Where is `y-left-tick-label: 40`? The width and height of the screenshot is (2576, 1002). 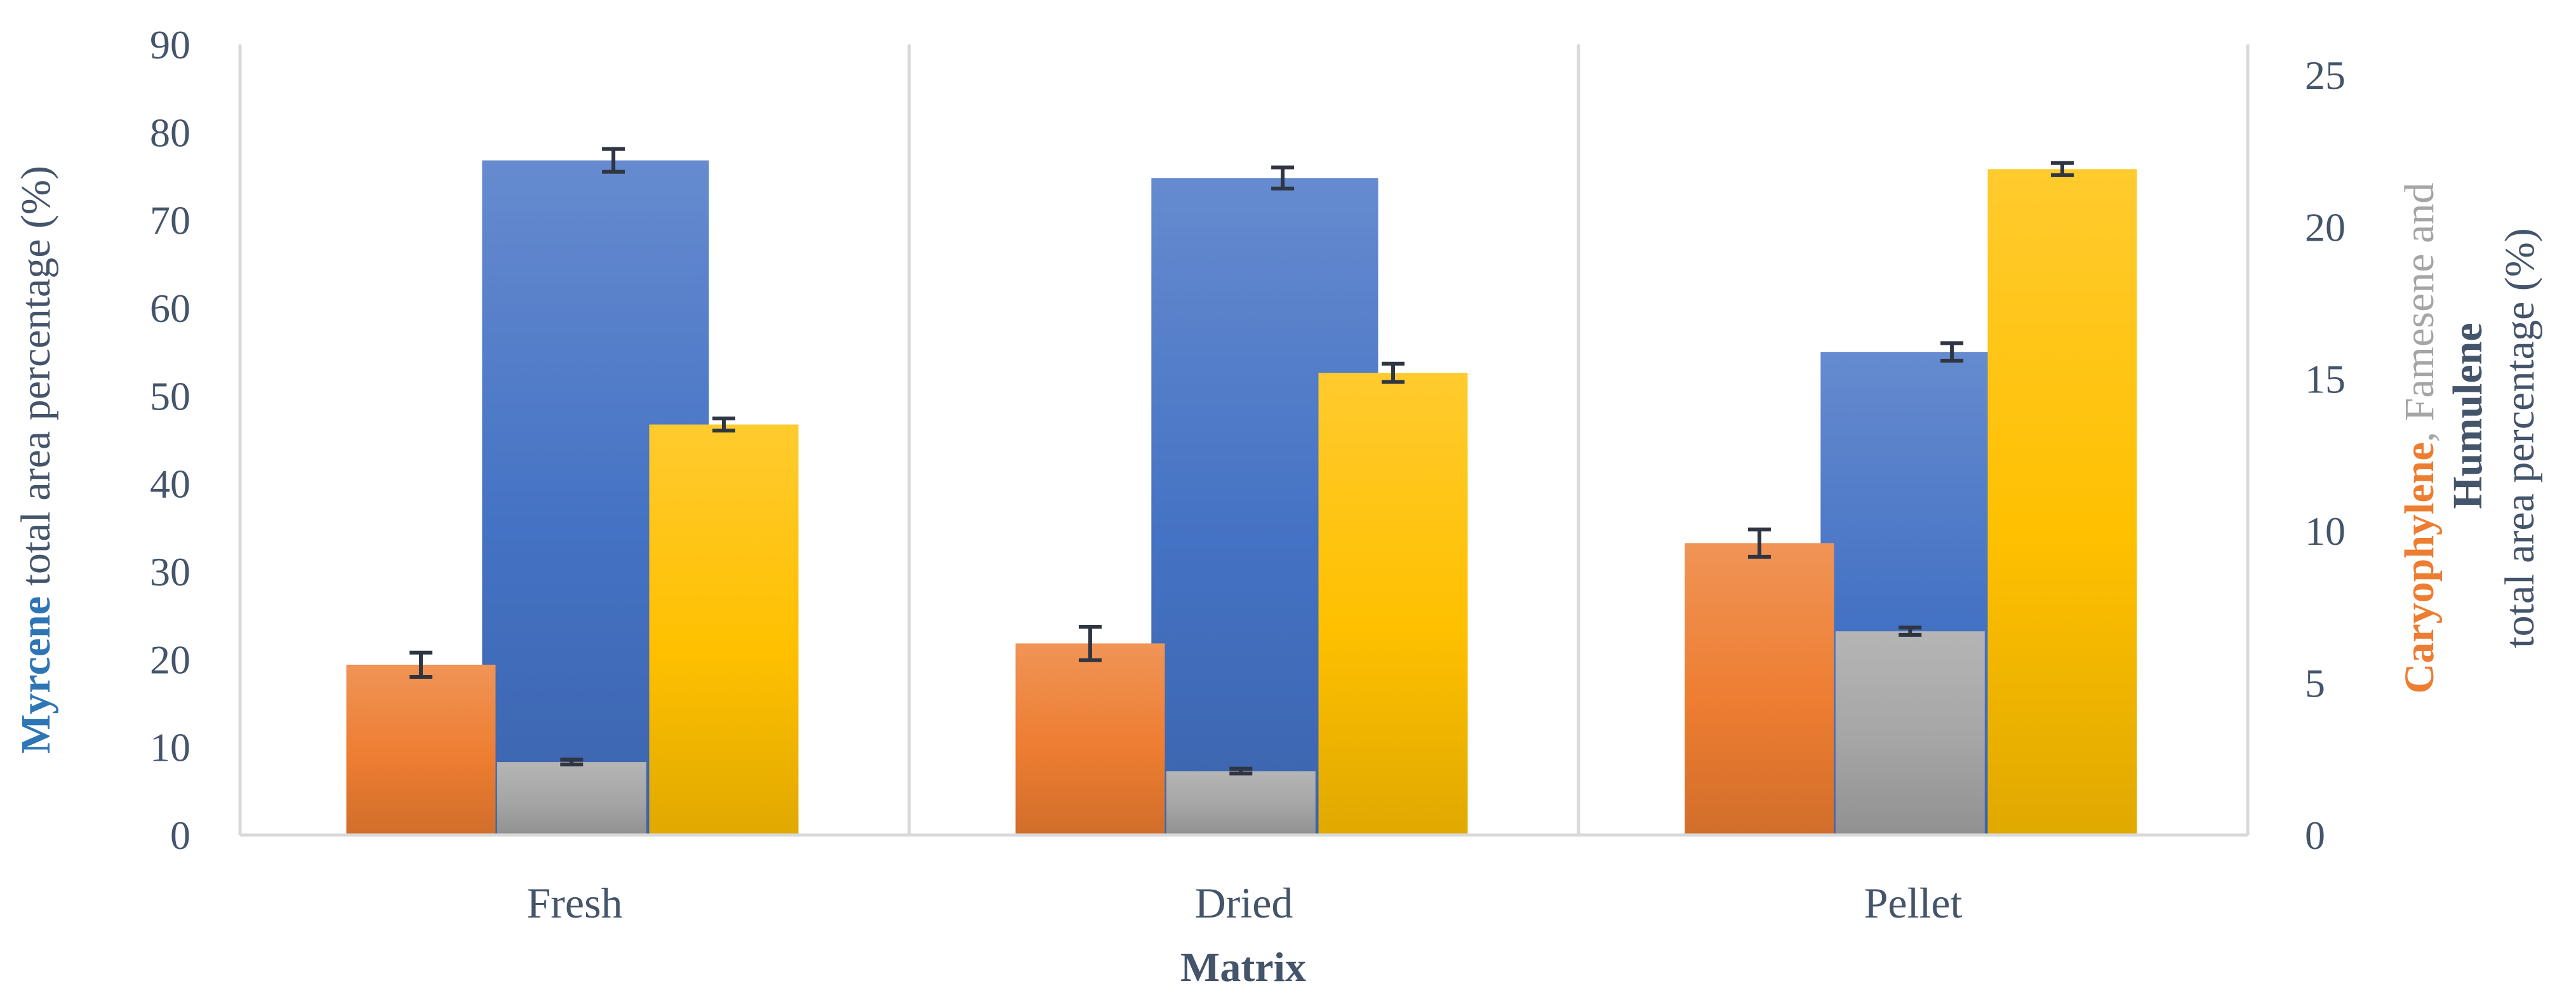 y-left-tick-label: 40 is located at coordinates (170, 484).